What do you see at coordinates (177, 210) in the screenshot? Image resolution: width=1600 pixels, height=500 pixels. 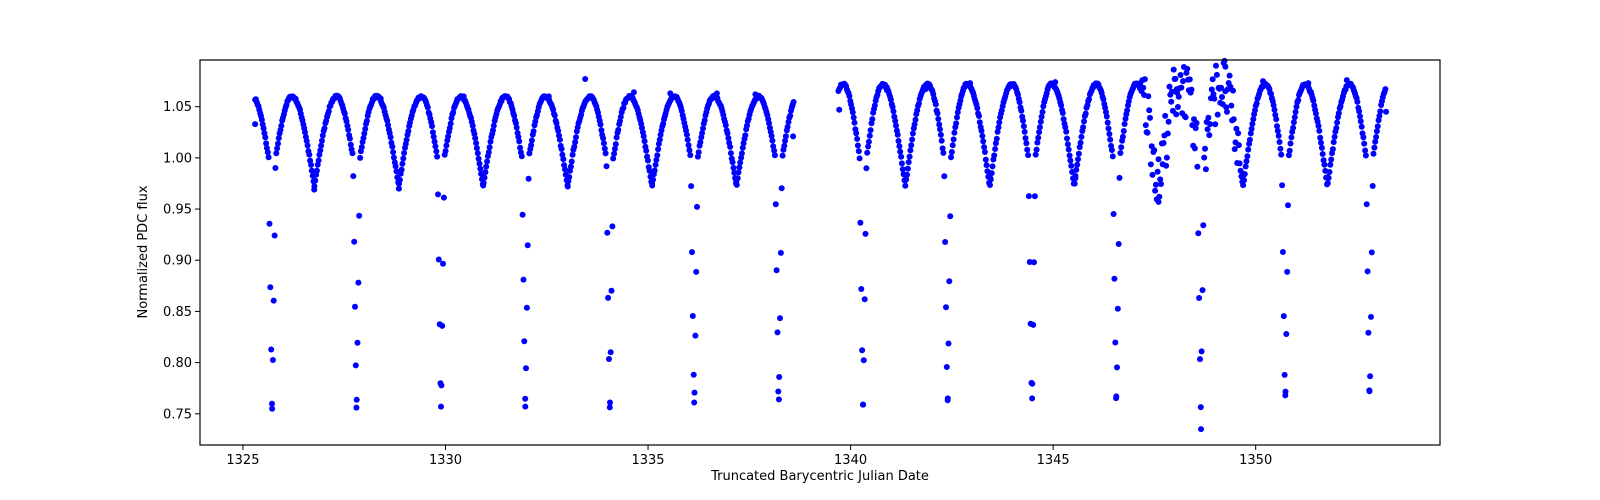 I see `y-tick-label: 0.95` at bounding box center [177, 210].